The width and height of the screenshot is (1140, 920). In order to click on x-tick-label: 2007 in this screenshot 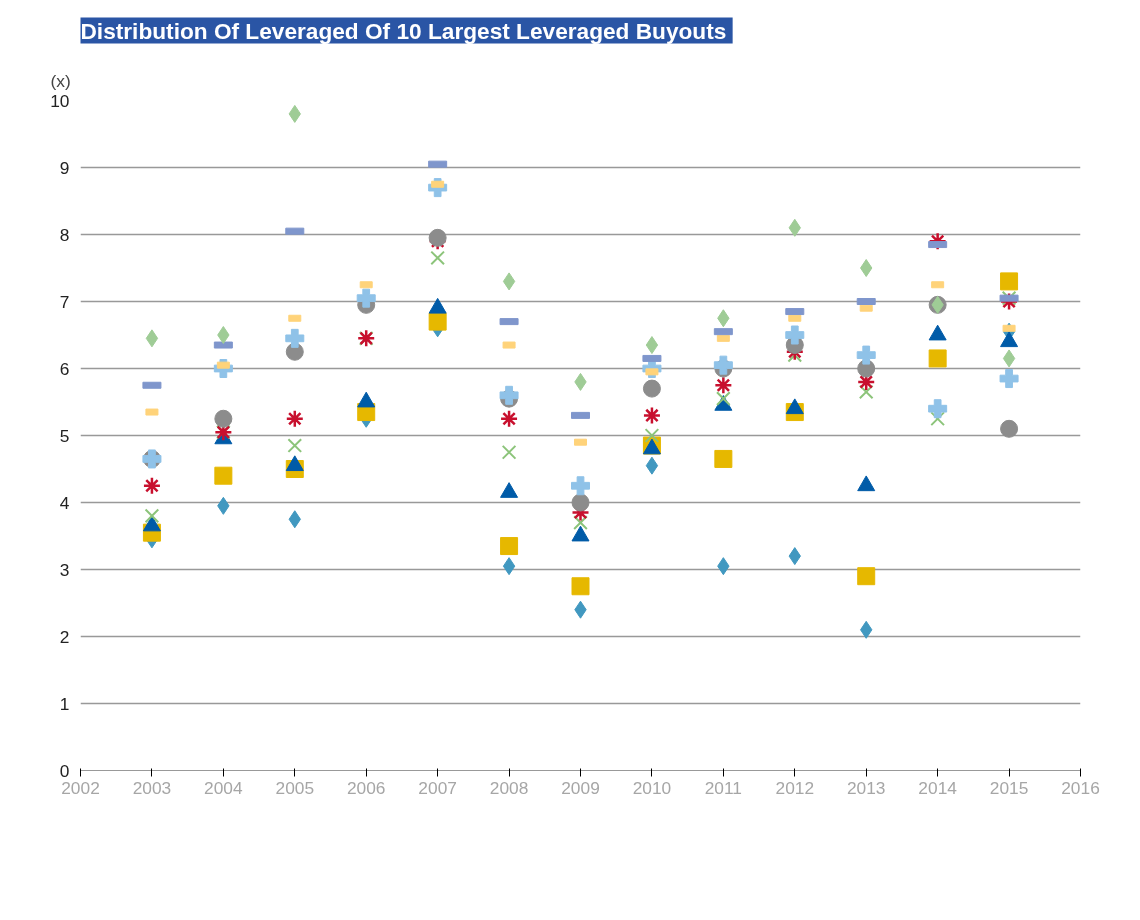, I will do `click(437, 787)`.